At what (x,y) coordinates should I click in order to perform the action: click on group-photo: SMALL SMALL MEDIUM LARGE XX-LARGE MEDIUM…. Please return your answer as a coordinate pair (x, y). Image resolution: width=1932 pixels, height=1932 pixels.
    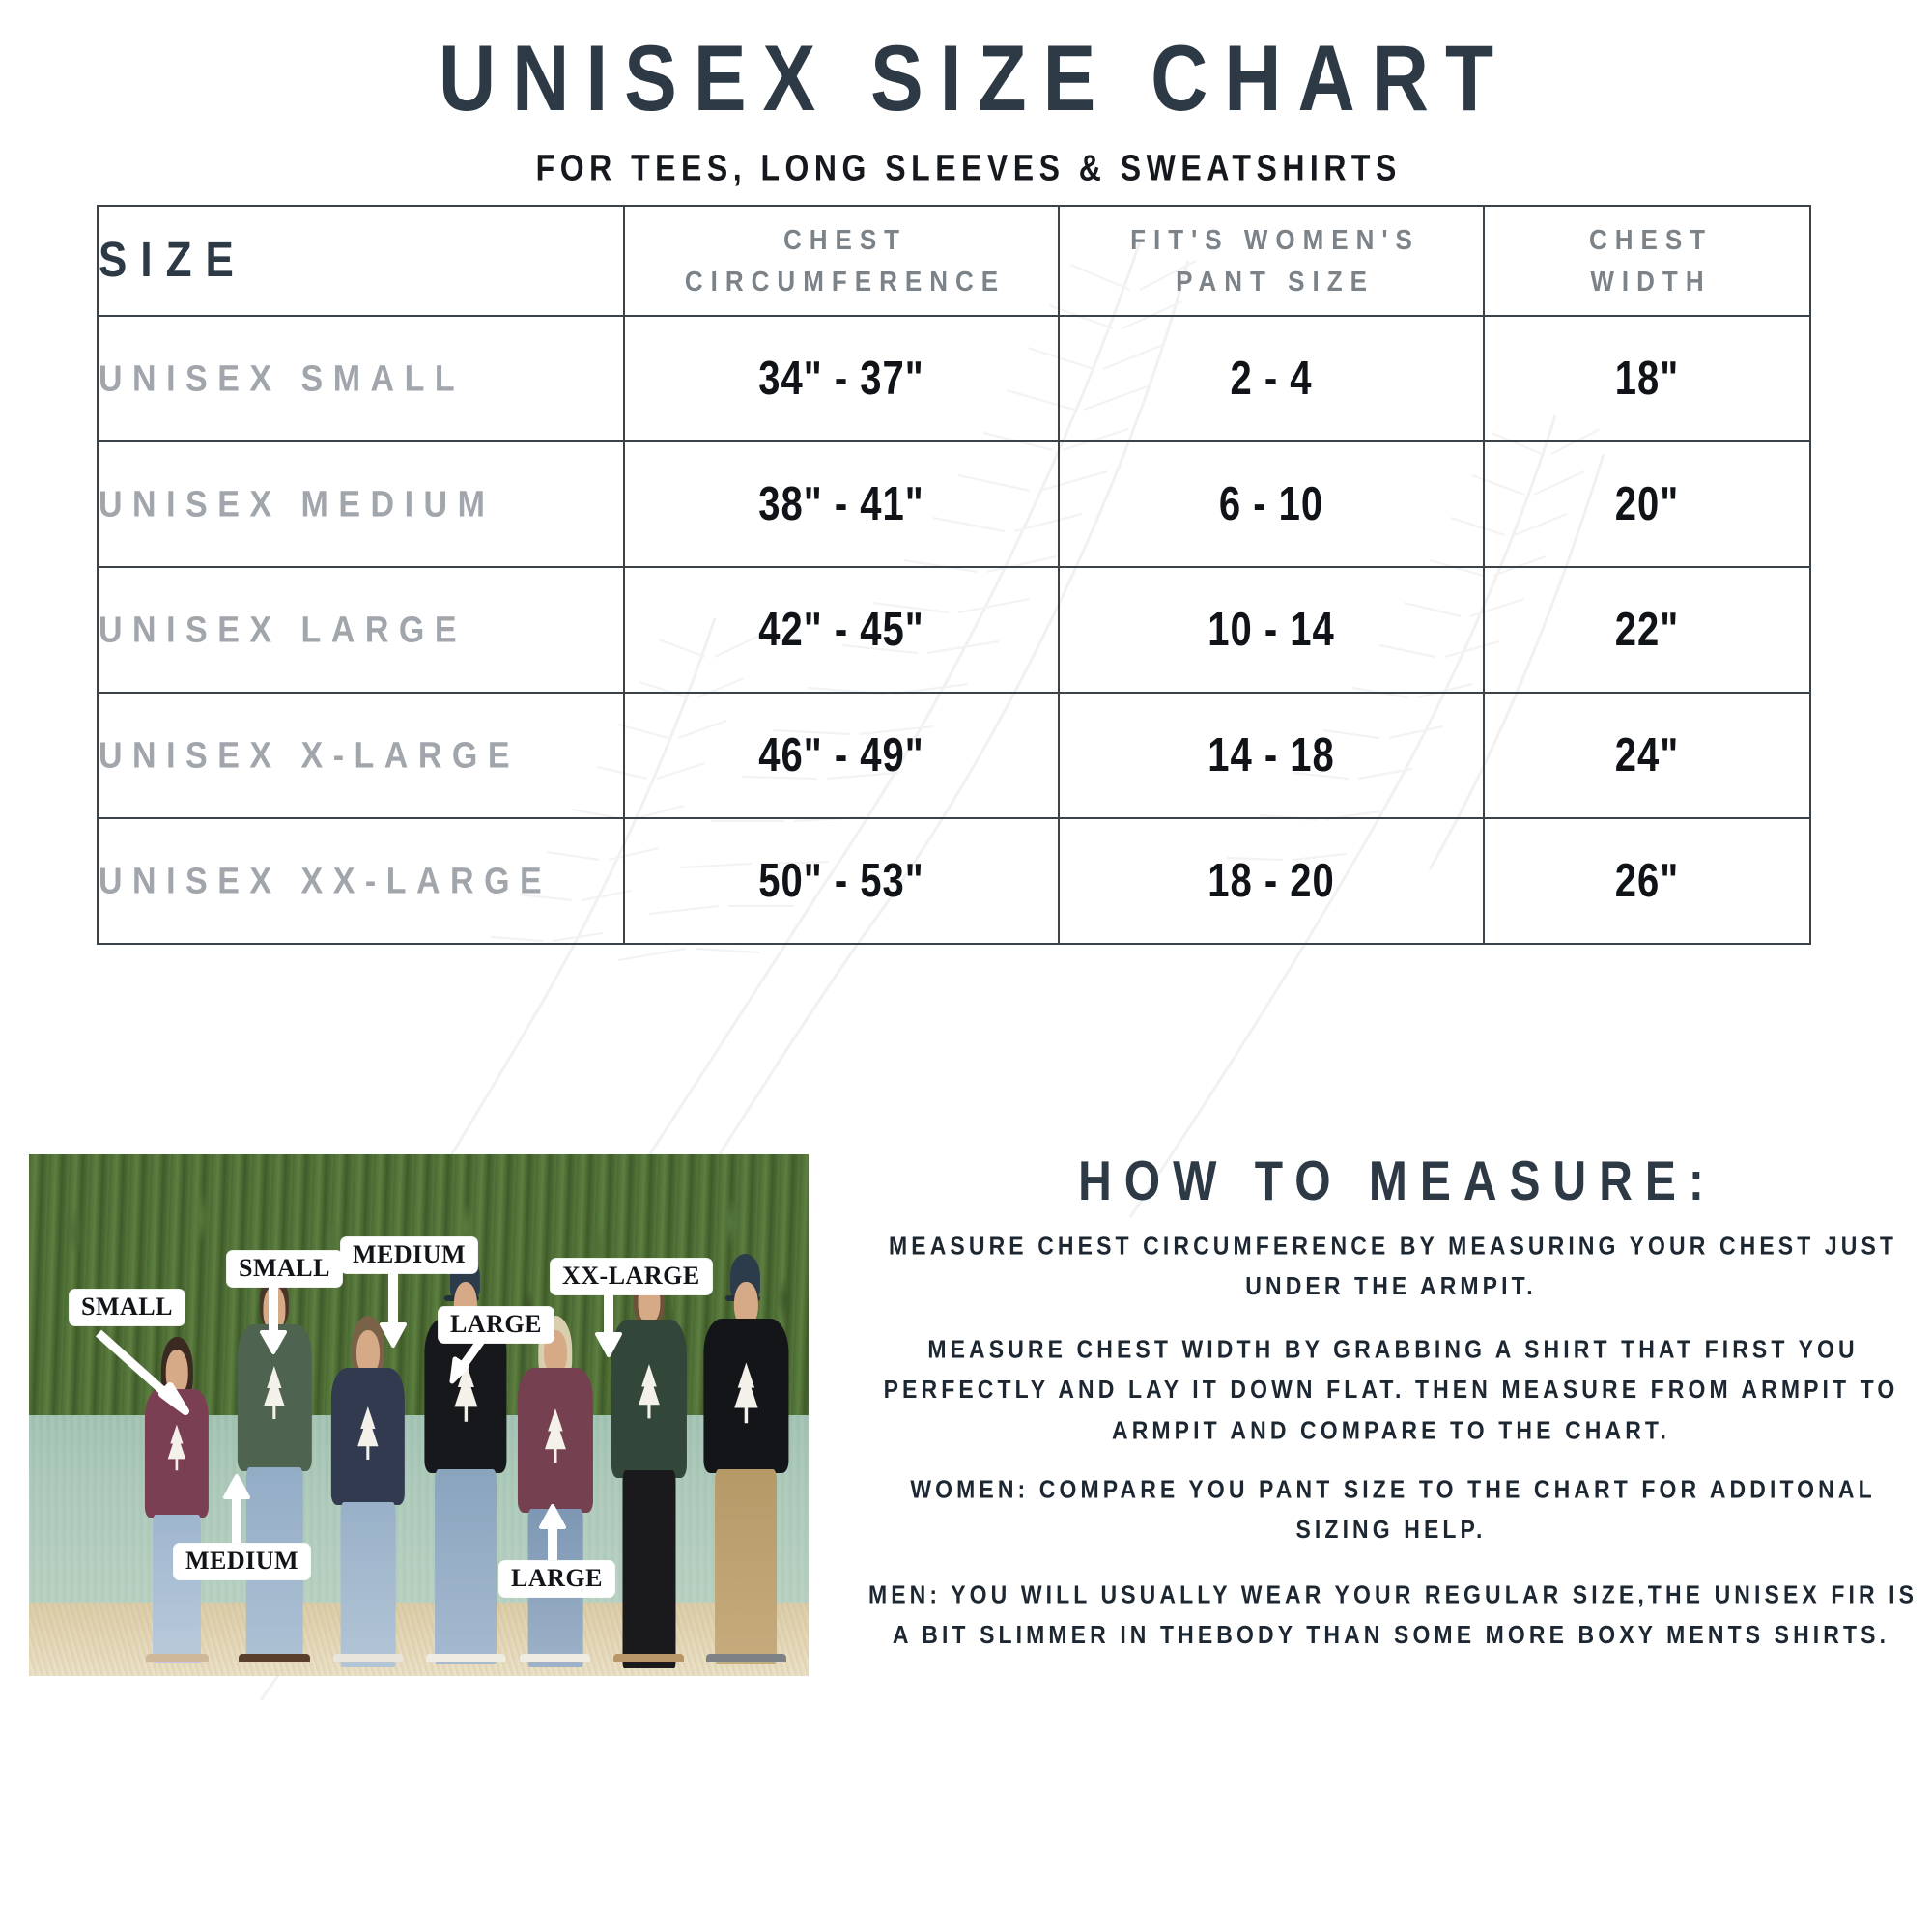
    Looking at the image, I should click on (419, 1415).